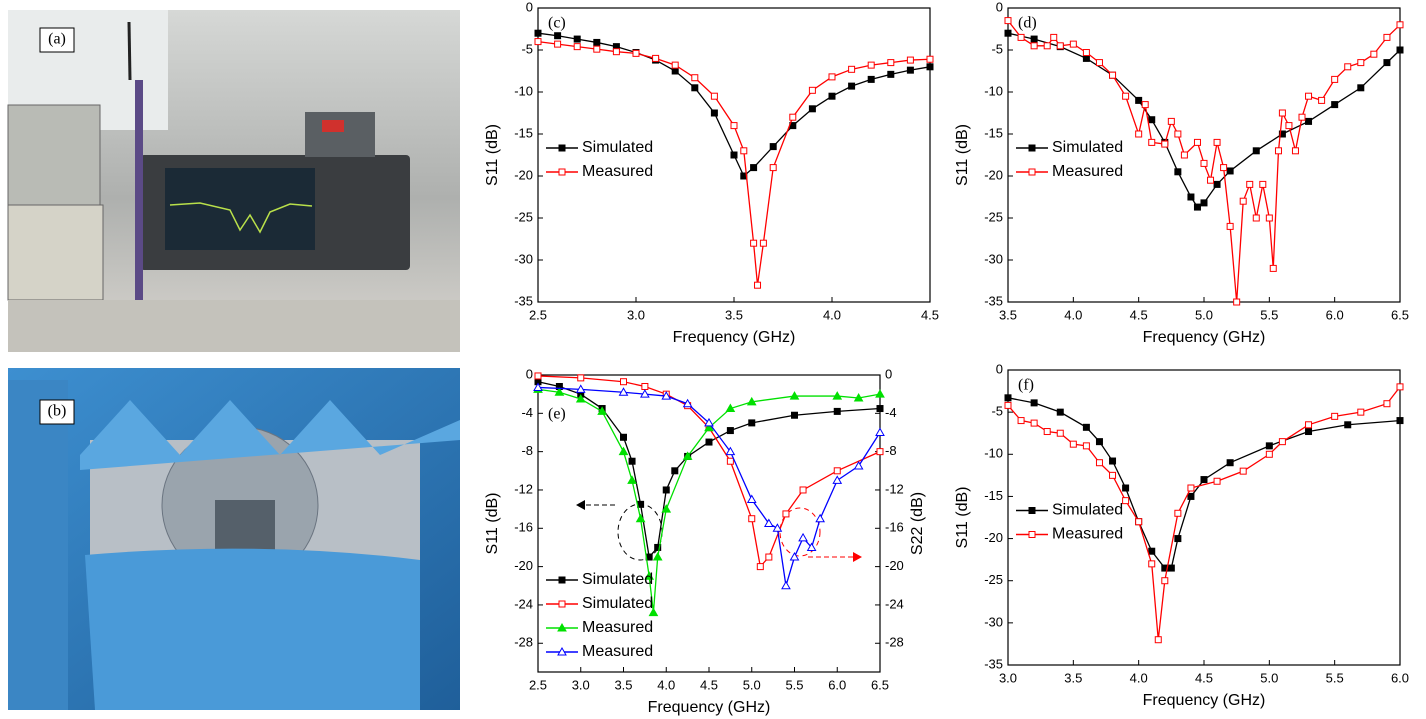  What do you see at coordinates (894, 642) in the screenshot?
I see `y2-tick-label: -28` at bounding box center [894, 642].